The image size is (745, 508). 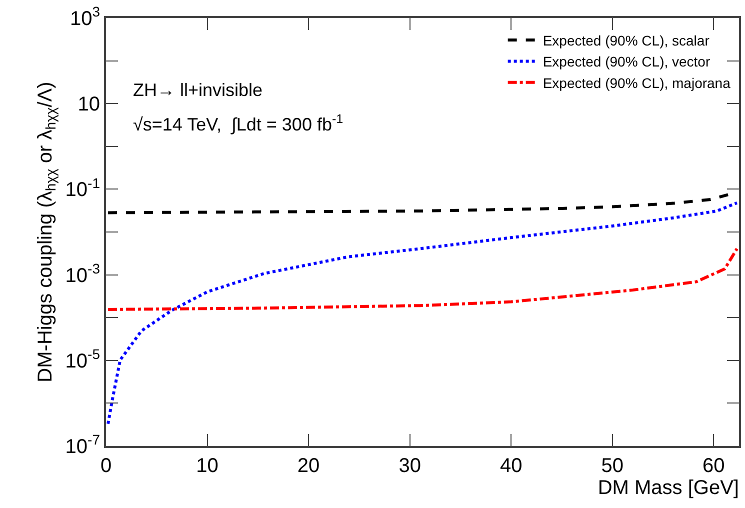 What do you see at coordinates (636, 82) in the screenshot?
I see `legend-label: Expected (90% CL), majorana` at bounding box center [636, 82].